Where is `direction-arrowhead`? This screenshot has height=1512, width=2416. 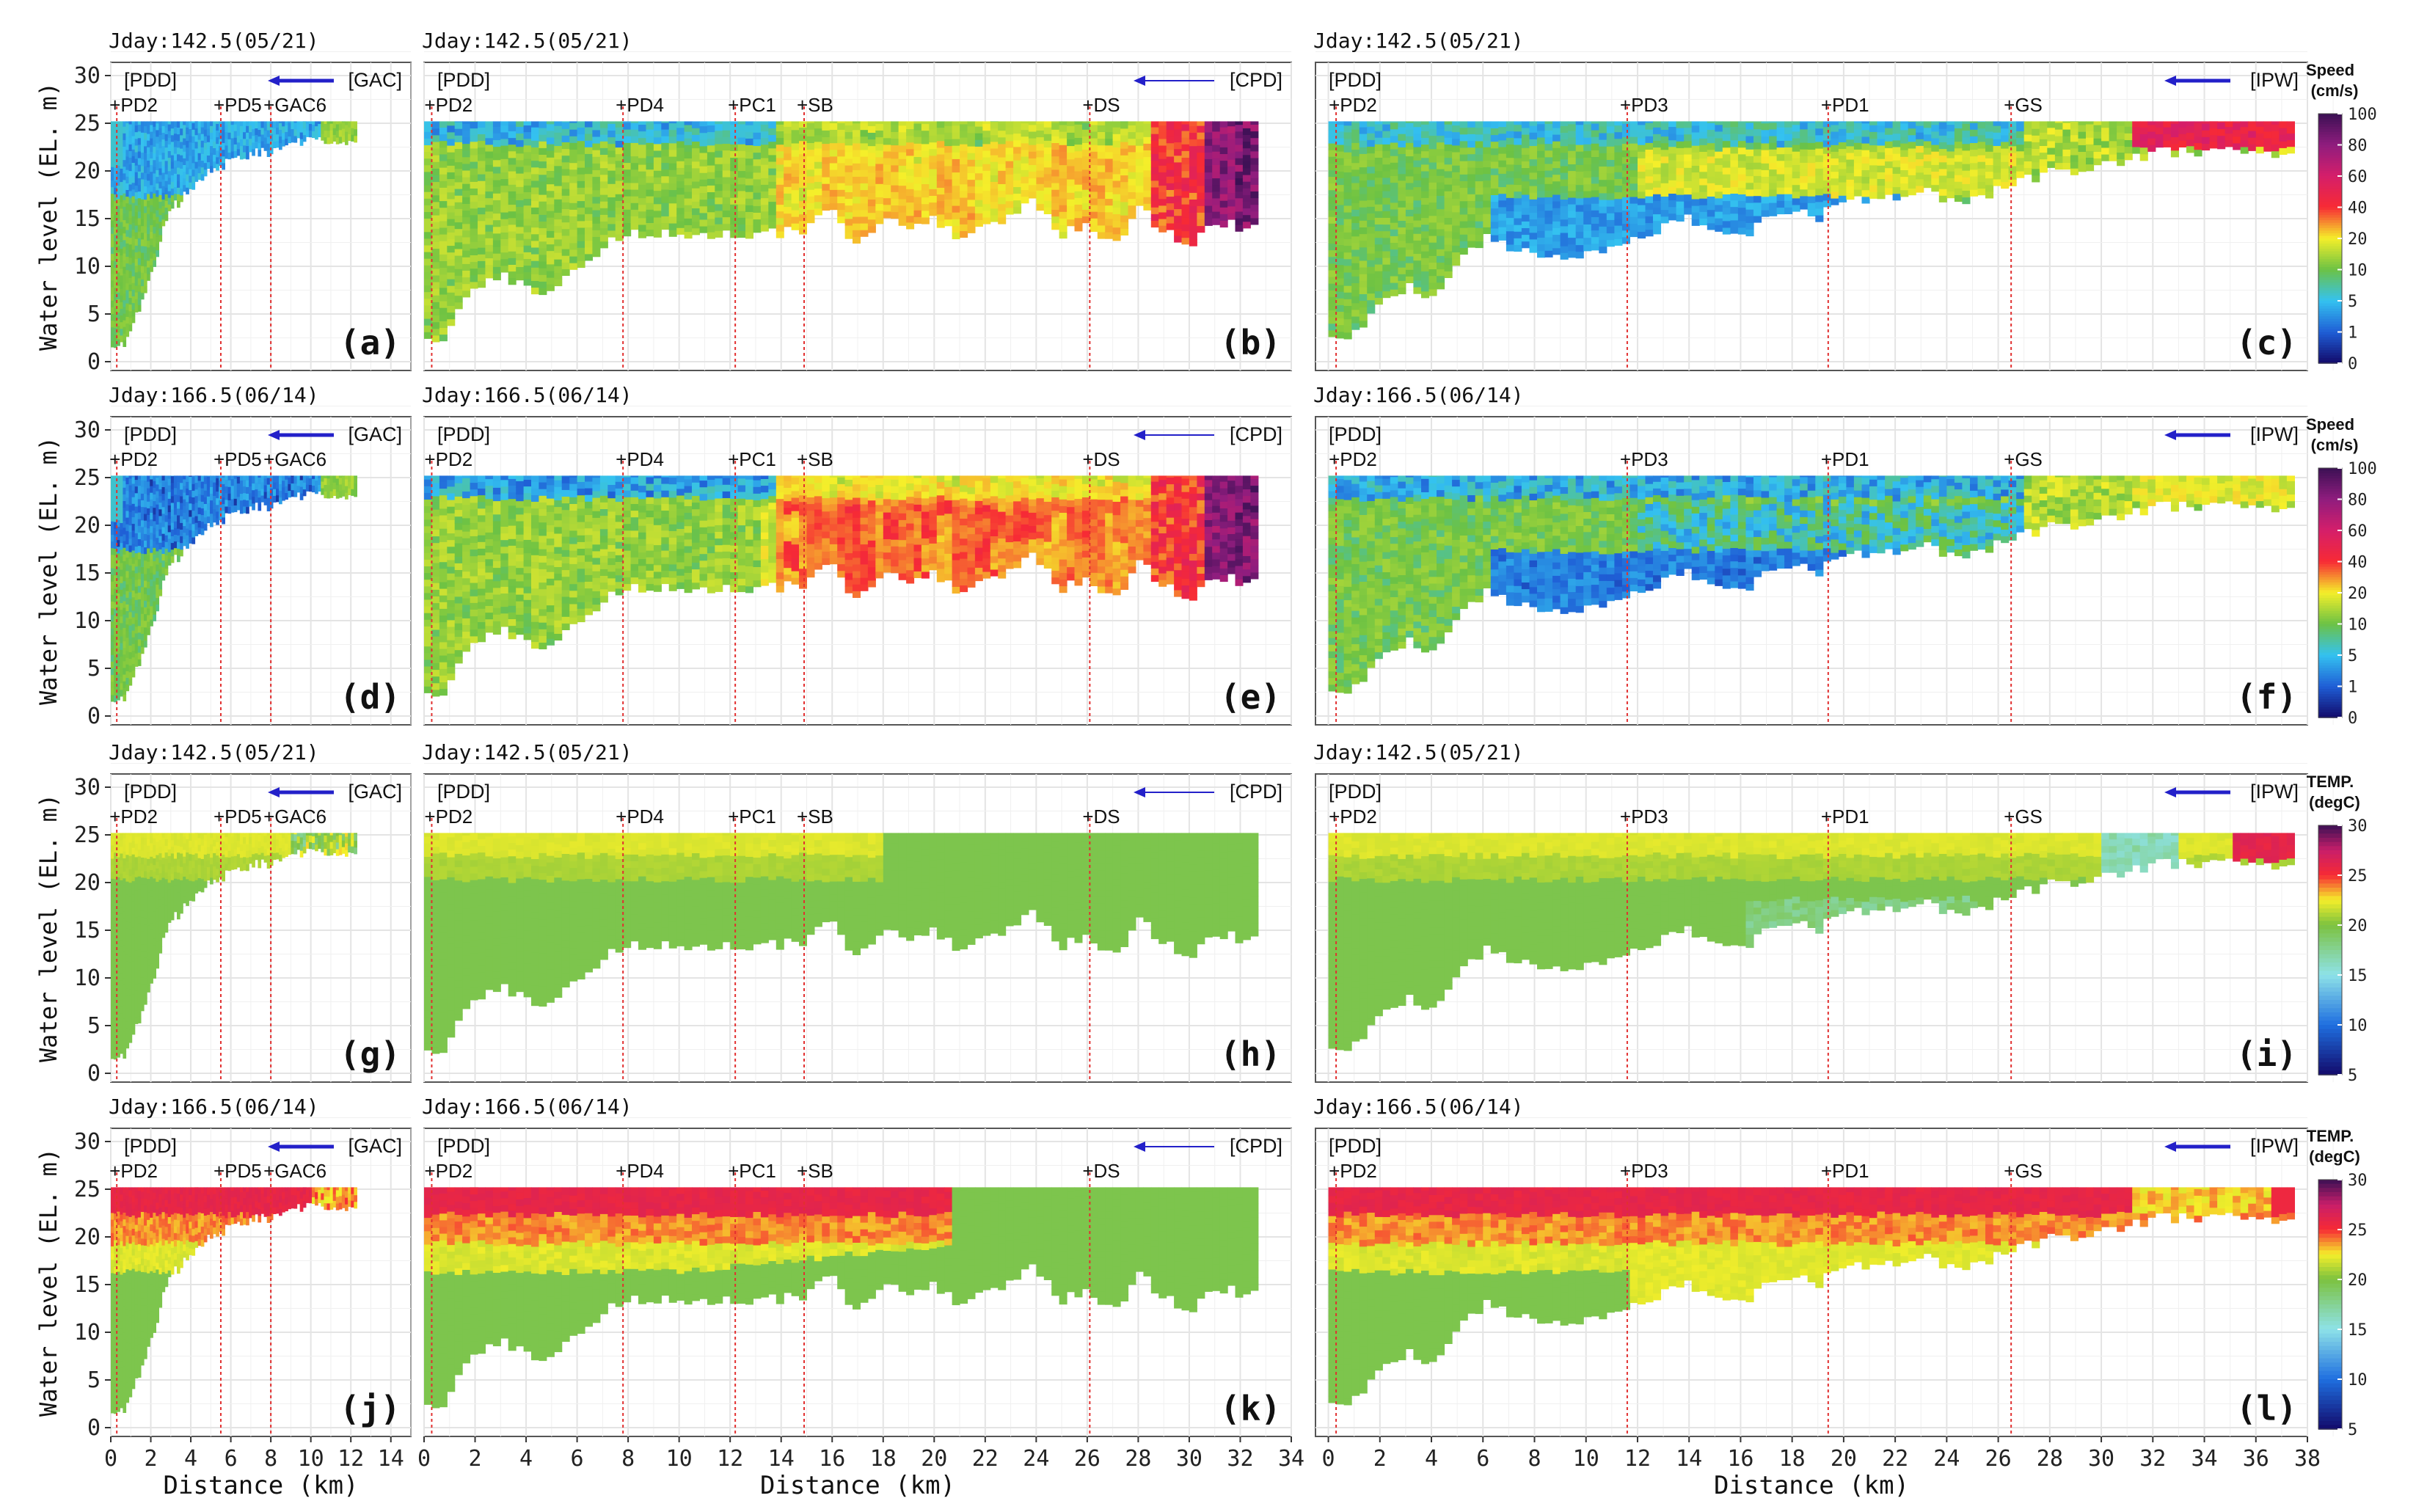
direction-arrowhead is located at coordinates (1139, 81).